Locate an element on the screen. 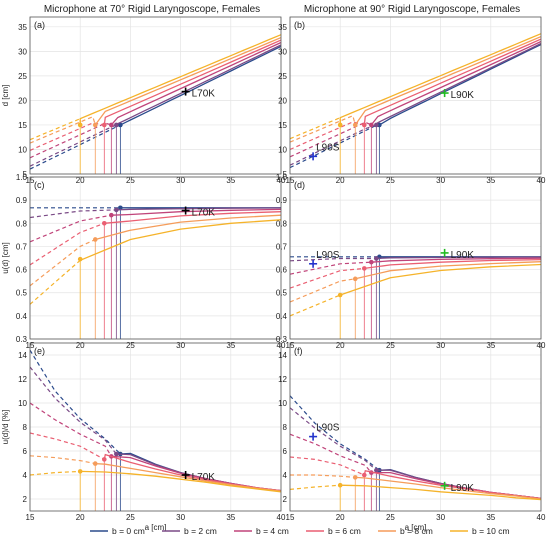 The image size is (550, 541). y-tick-label: 0.4 is located at coordinates (22, 316).